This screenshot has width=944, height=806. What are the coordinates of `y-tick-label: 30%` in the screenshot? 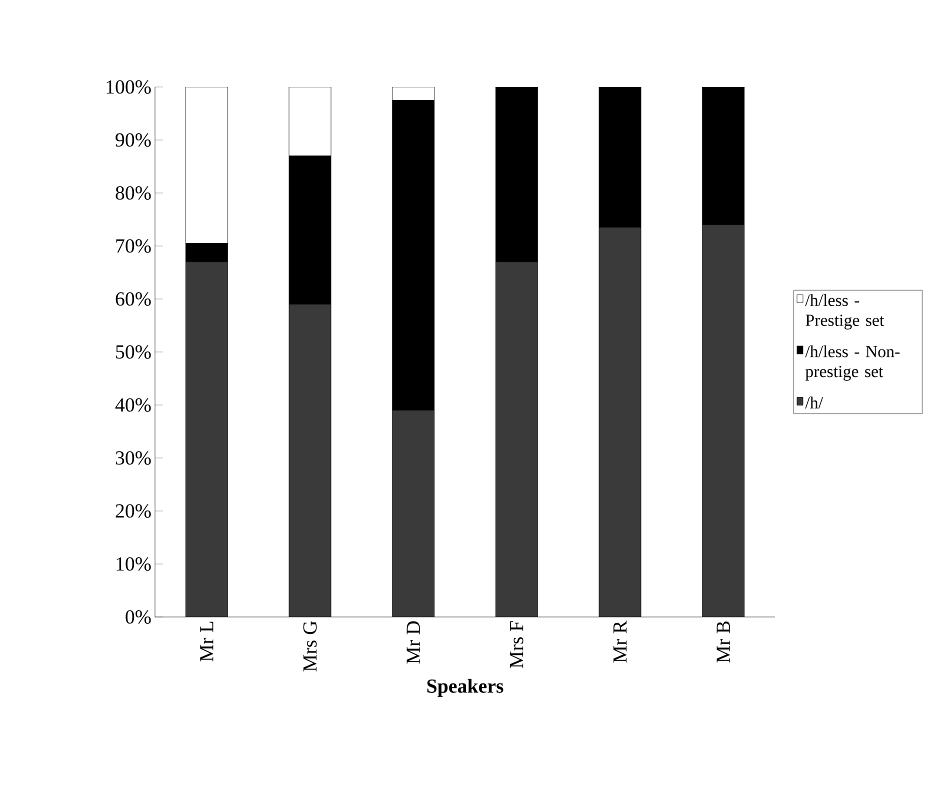 It's located at (133, 458).